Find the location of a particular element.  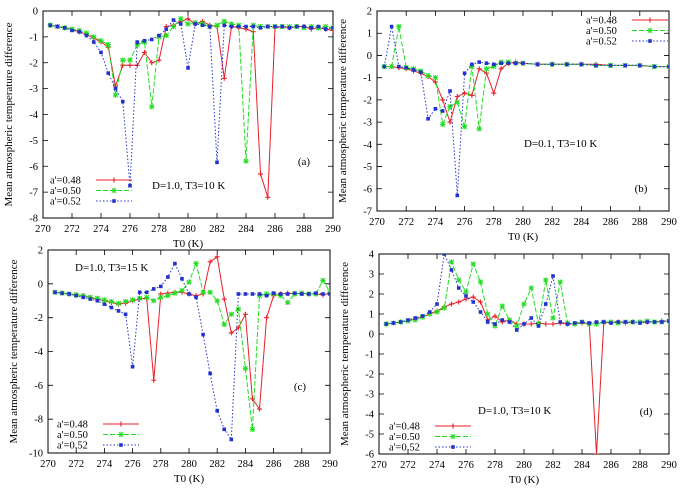

y-tick-label: -2 is located at coordinates (33, 63).